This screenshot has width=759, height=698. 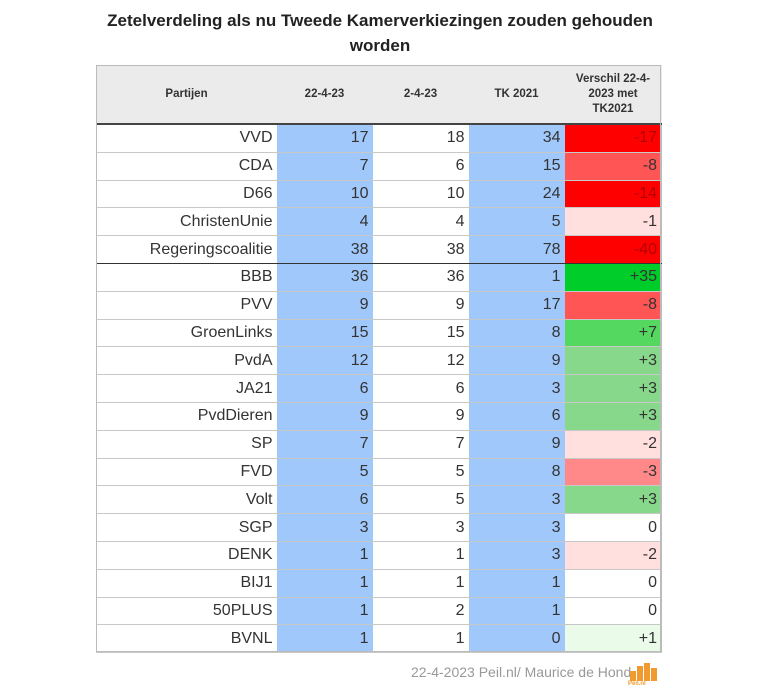 I want to click on party-cell: GroenLinks, so click(x=186, y=333).